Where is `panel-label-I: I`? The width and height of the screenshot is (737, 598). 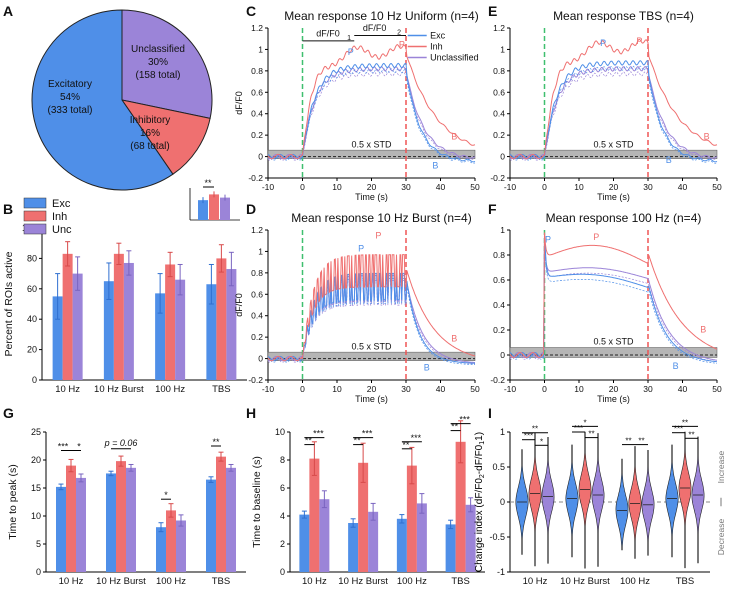
panel-label-I: I is located at coordinates (490, 413).